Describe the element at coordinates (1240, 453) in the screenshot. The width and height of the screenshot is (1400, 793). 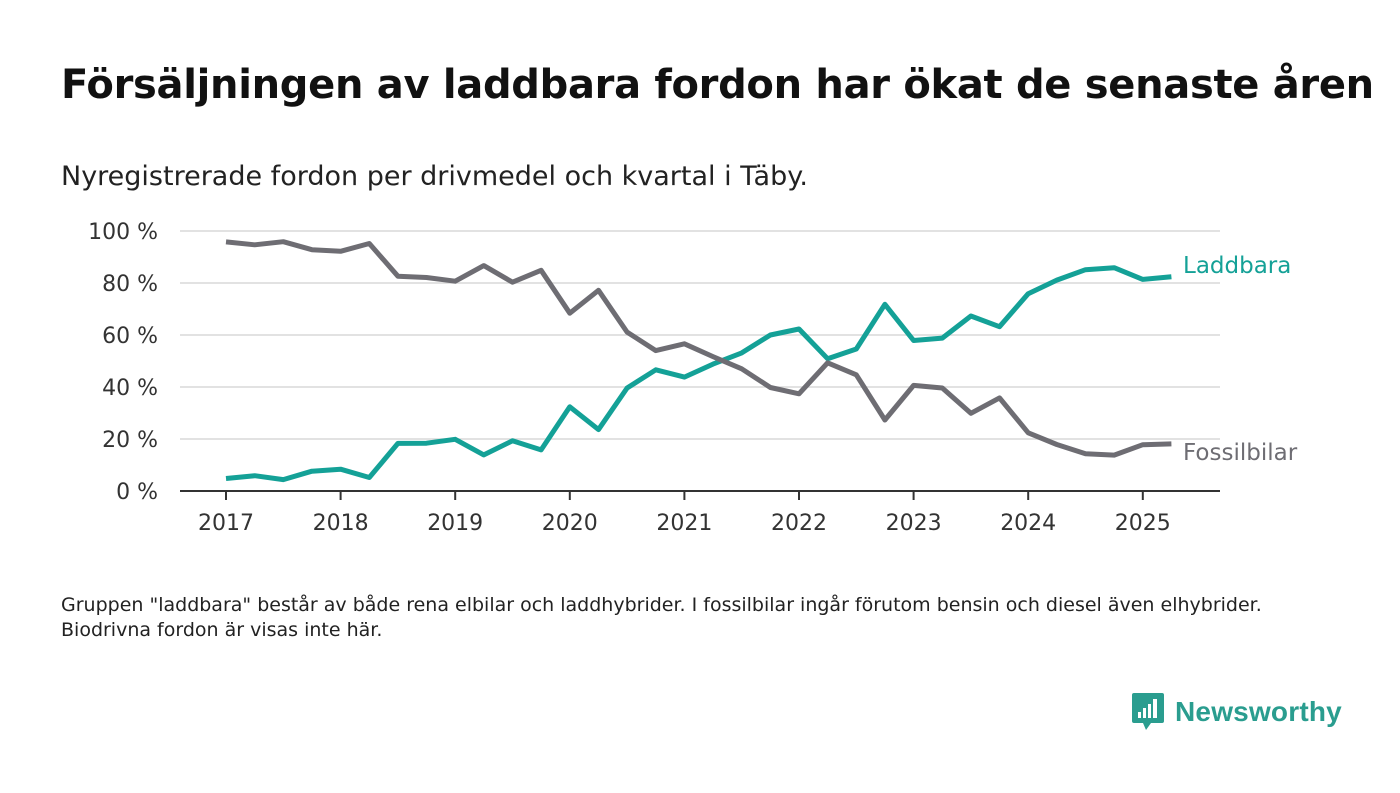
I see `series-label-fossilbilar: Fossilbilar` at that location.